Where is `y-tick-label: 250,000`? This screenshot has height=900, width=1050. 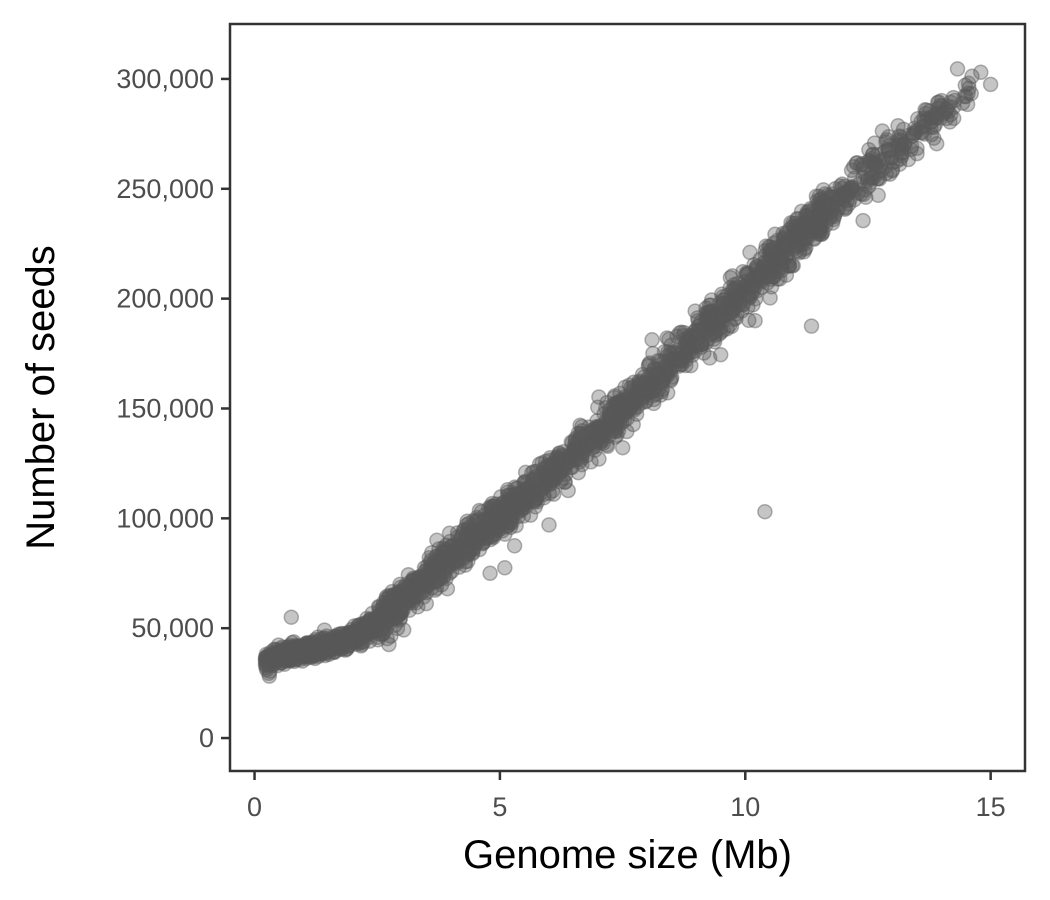 y-tick-label: 250,000 is located at coordinates (165, 189).